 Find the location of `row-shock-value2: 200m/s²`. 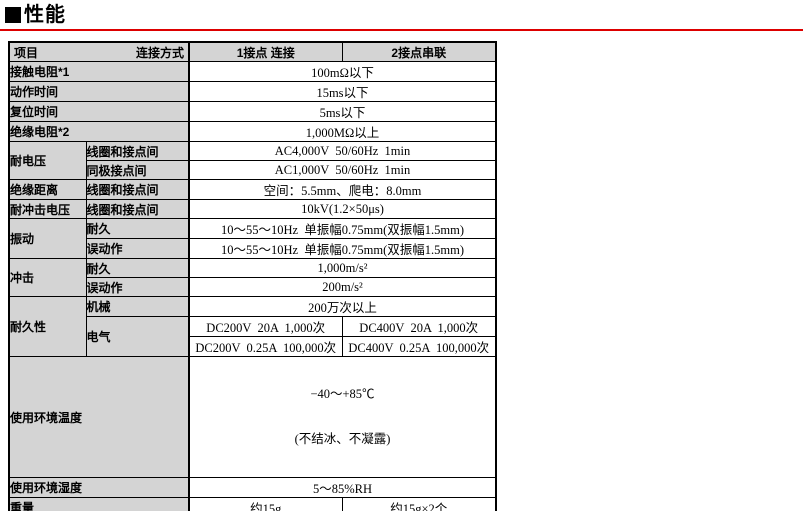

row-shock-value2: 200m/s² is located at coordinates (342, 287).